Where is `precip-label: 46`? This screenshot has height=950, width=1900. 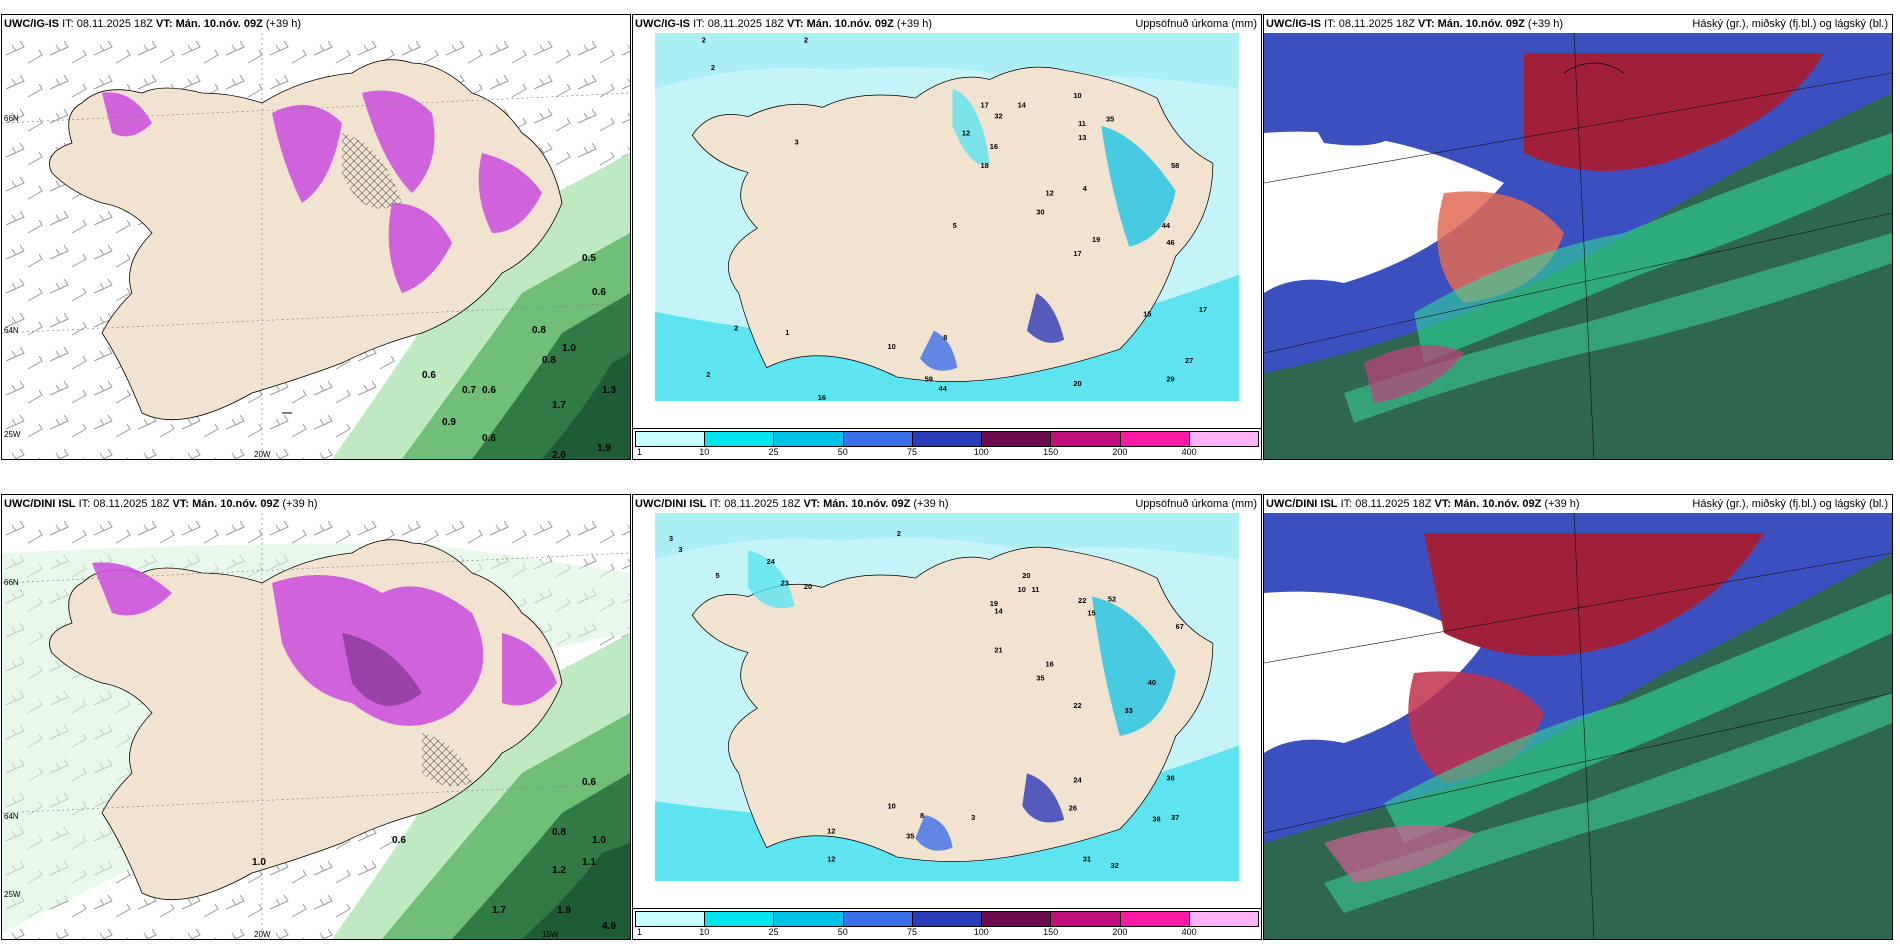
precip-label: 46 is located at coordinates (1170, 242).